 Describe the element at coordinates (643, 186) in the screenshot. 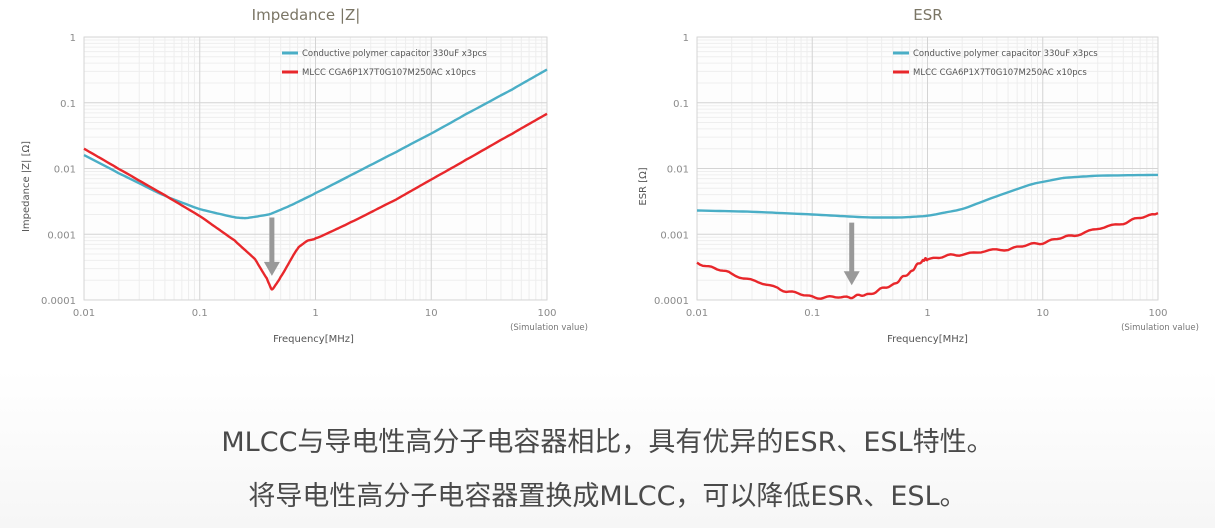

I see `svg-text: ESR [Ω]` at that location.